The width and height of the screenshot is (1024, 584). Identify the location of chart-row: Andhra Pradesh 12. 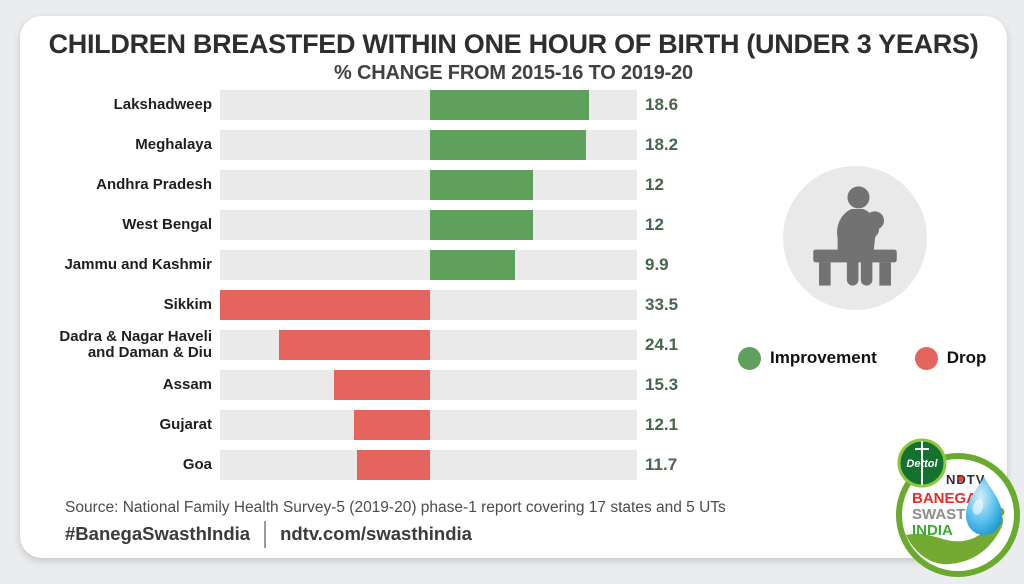
(372, 188).